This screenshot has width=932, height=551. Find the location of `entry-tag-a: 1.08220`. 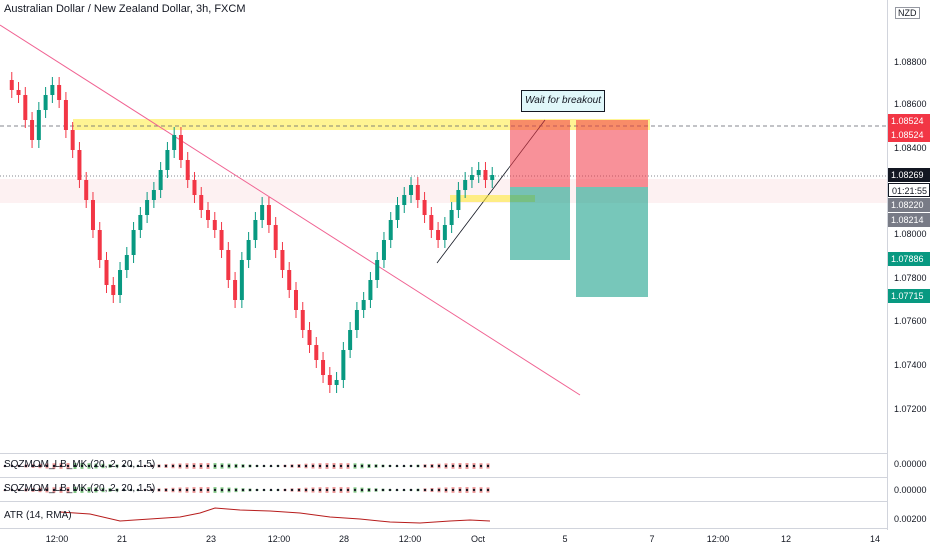

entry-tag-a: 1.08220 is located at coordinates (909, 205).